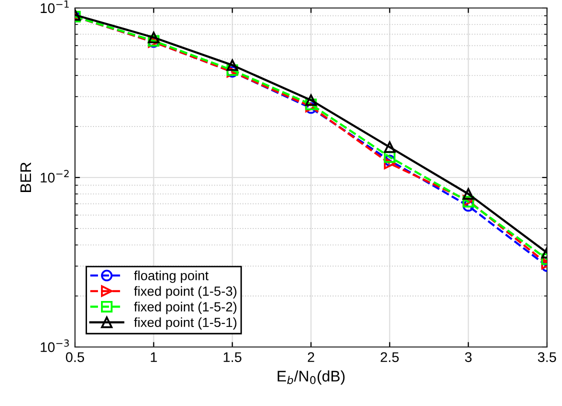 Image resolution: width=562 pixels, height=406 pixels. What do you see at coordinates (75, 357) in the screenshot?
I see `x-tick-label: 0.5` at bounding box center [75, 357].